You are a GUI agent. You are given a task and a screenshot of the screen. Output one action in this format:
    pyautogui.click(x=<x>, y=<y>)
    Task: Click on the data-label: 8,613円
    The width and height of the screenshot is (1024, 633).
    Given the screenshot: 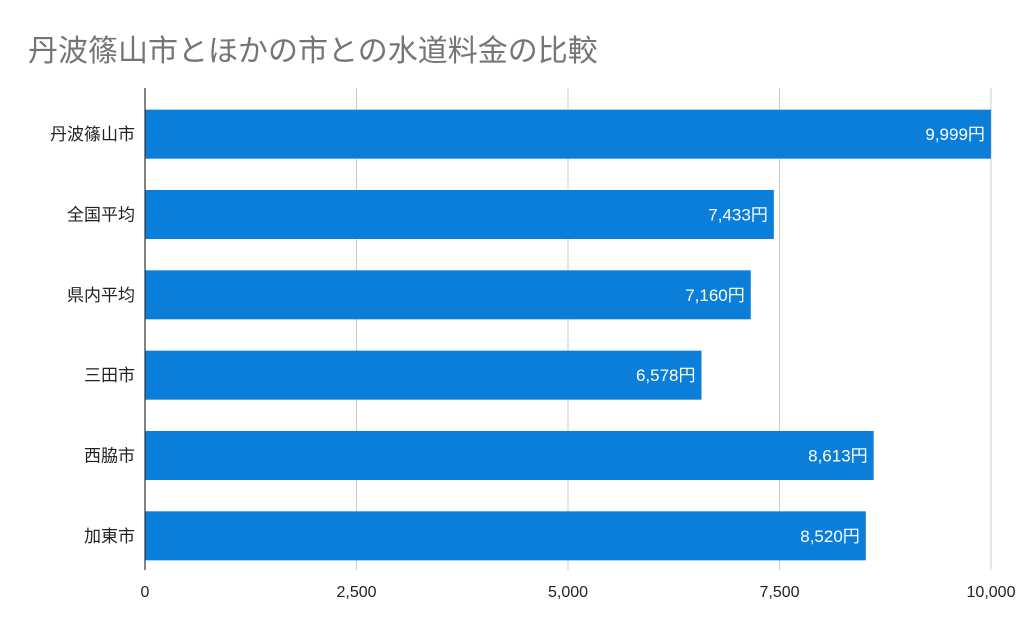 What is the action you would take?
    pyautogui.click(x=838, y=456)
    